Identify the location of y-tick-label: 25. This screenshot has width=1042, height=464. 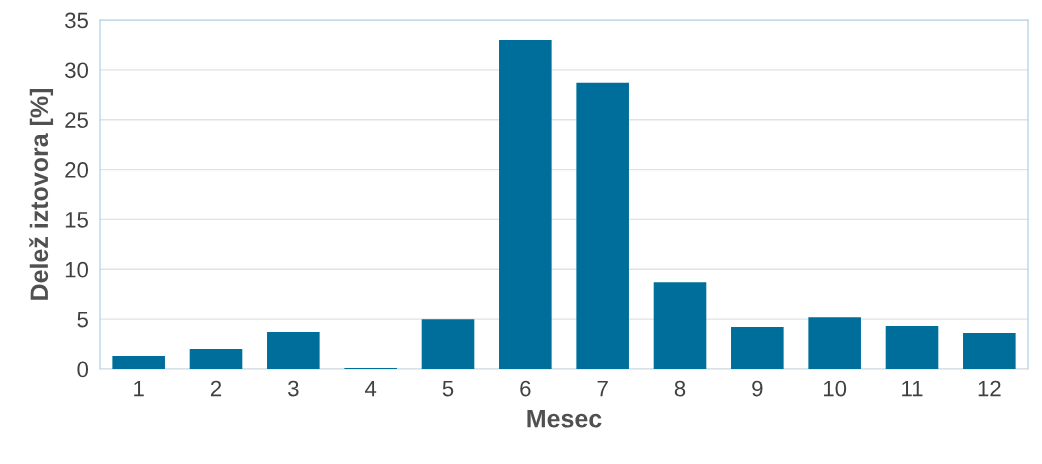
(76, 120).